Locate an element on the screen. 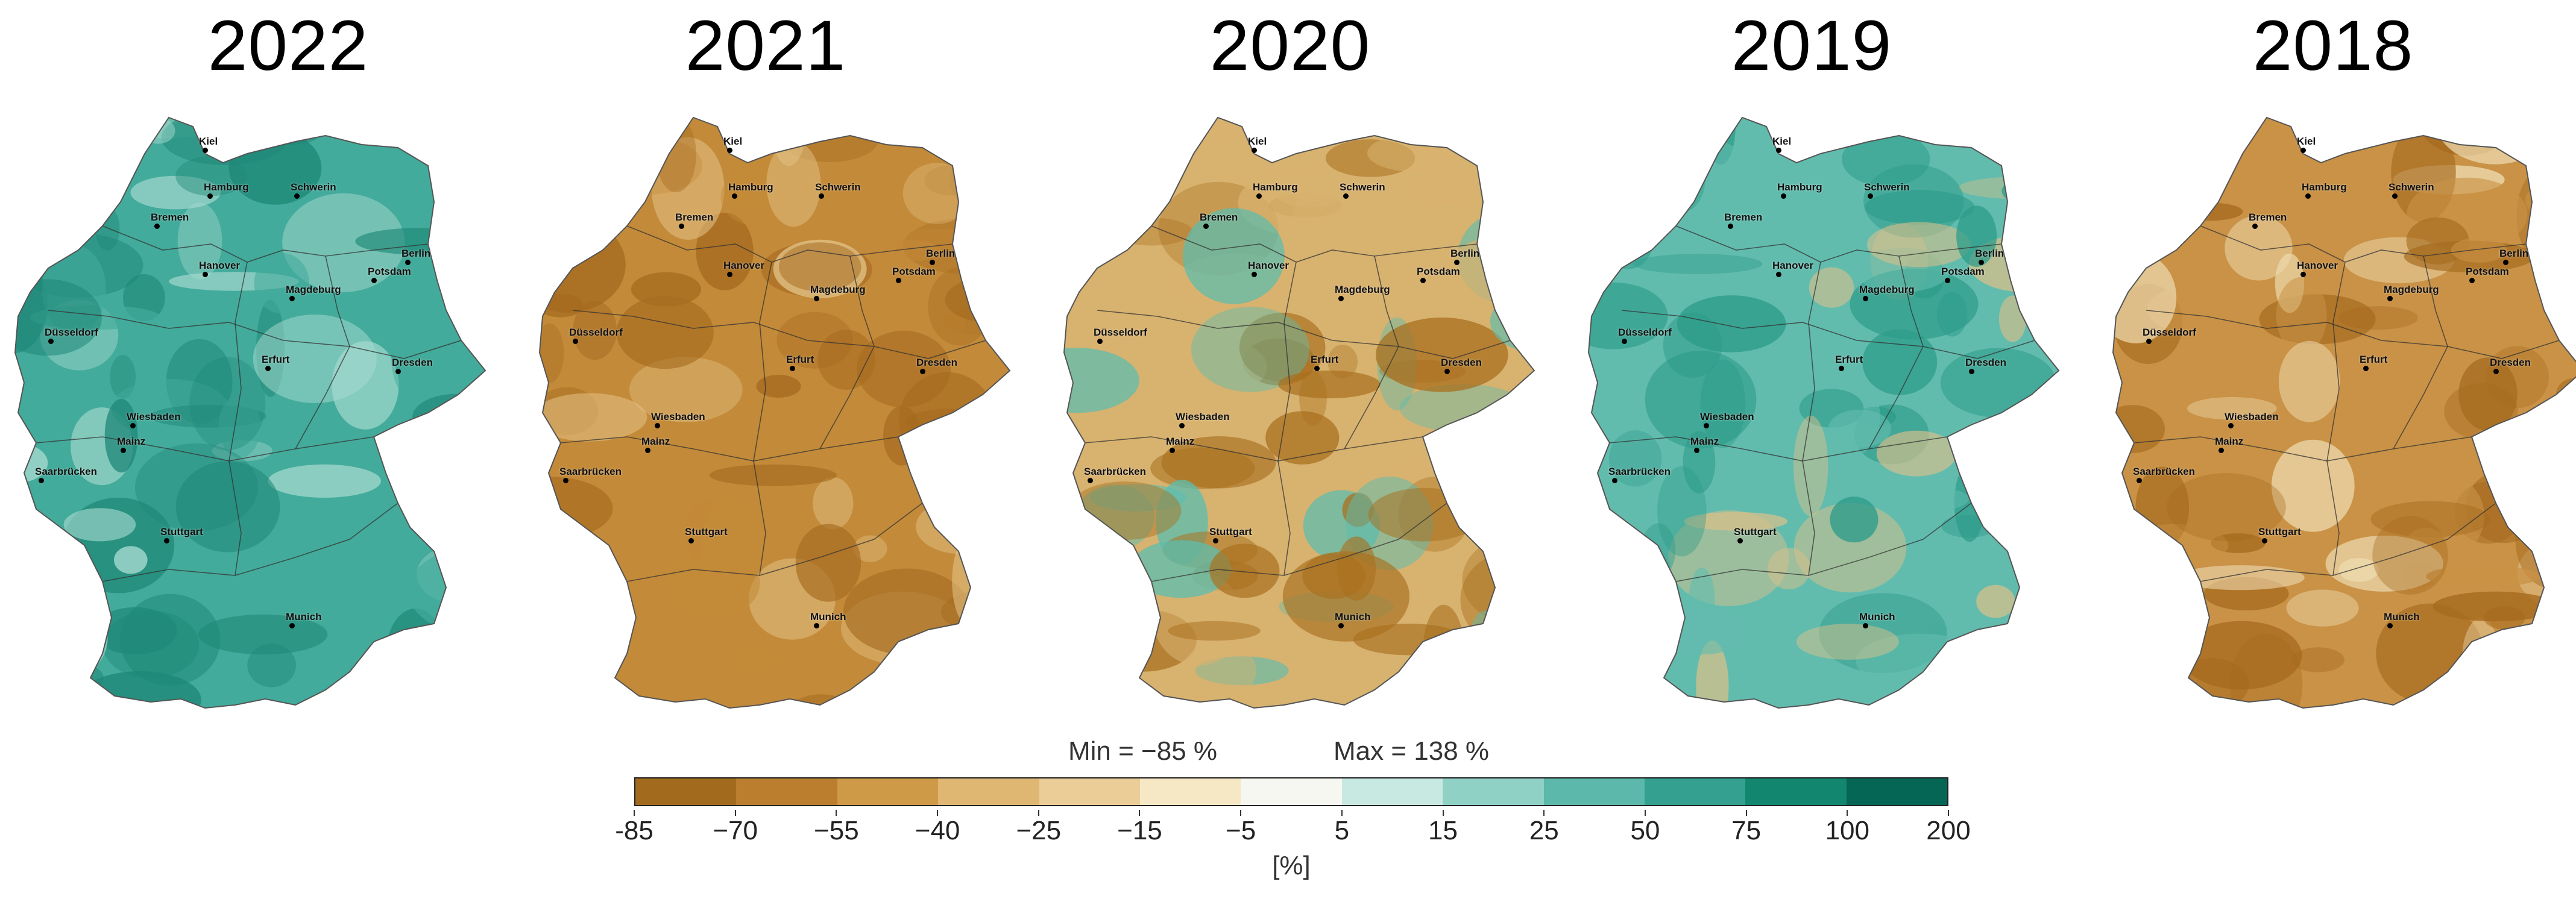  legend-tick-mark is located at coordinates (1342, 813).